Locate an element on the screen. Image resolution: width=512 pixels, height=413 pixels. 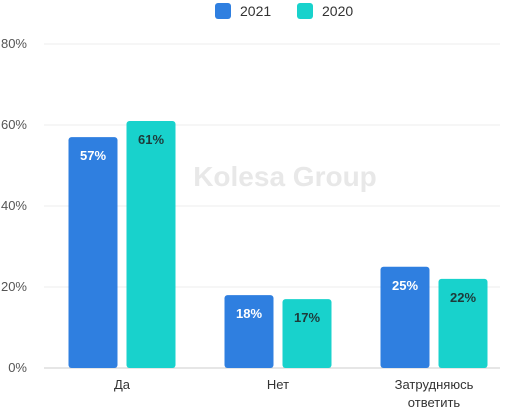
bar-value-label: 25% is located at coordinates (405, 285).